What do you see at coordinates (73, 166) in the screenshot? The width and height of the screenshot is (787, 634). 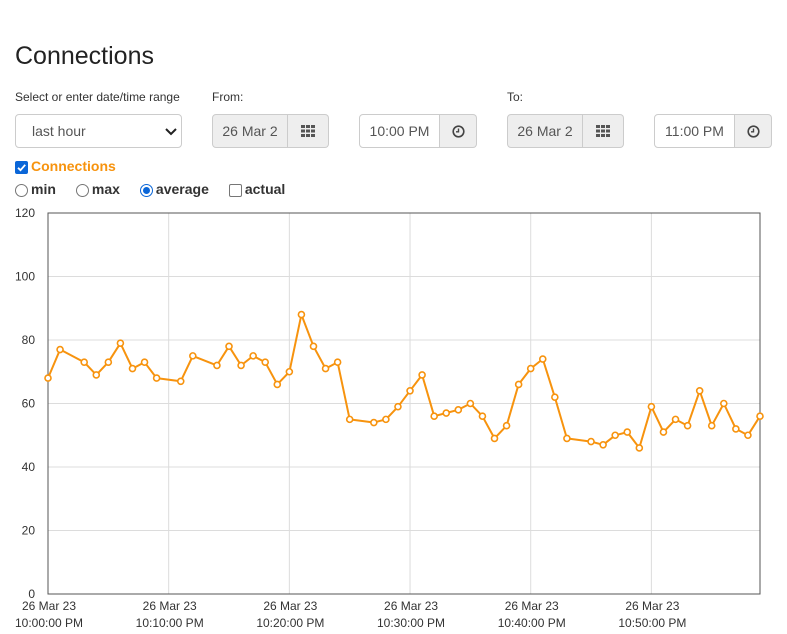 I see `series-toggle-label: Connections` at bounding box center [73, 166].